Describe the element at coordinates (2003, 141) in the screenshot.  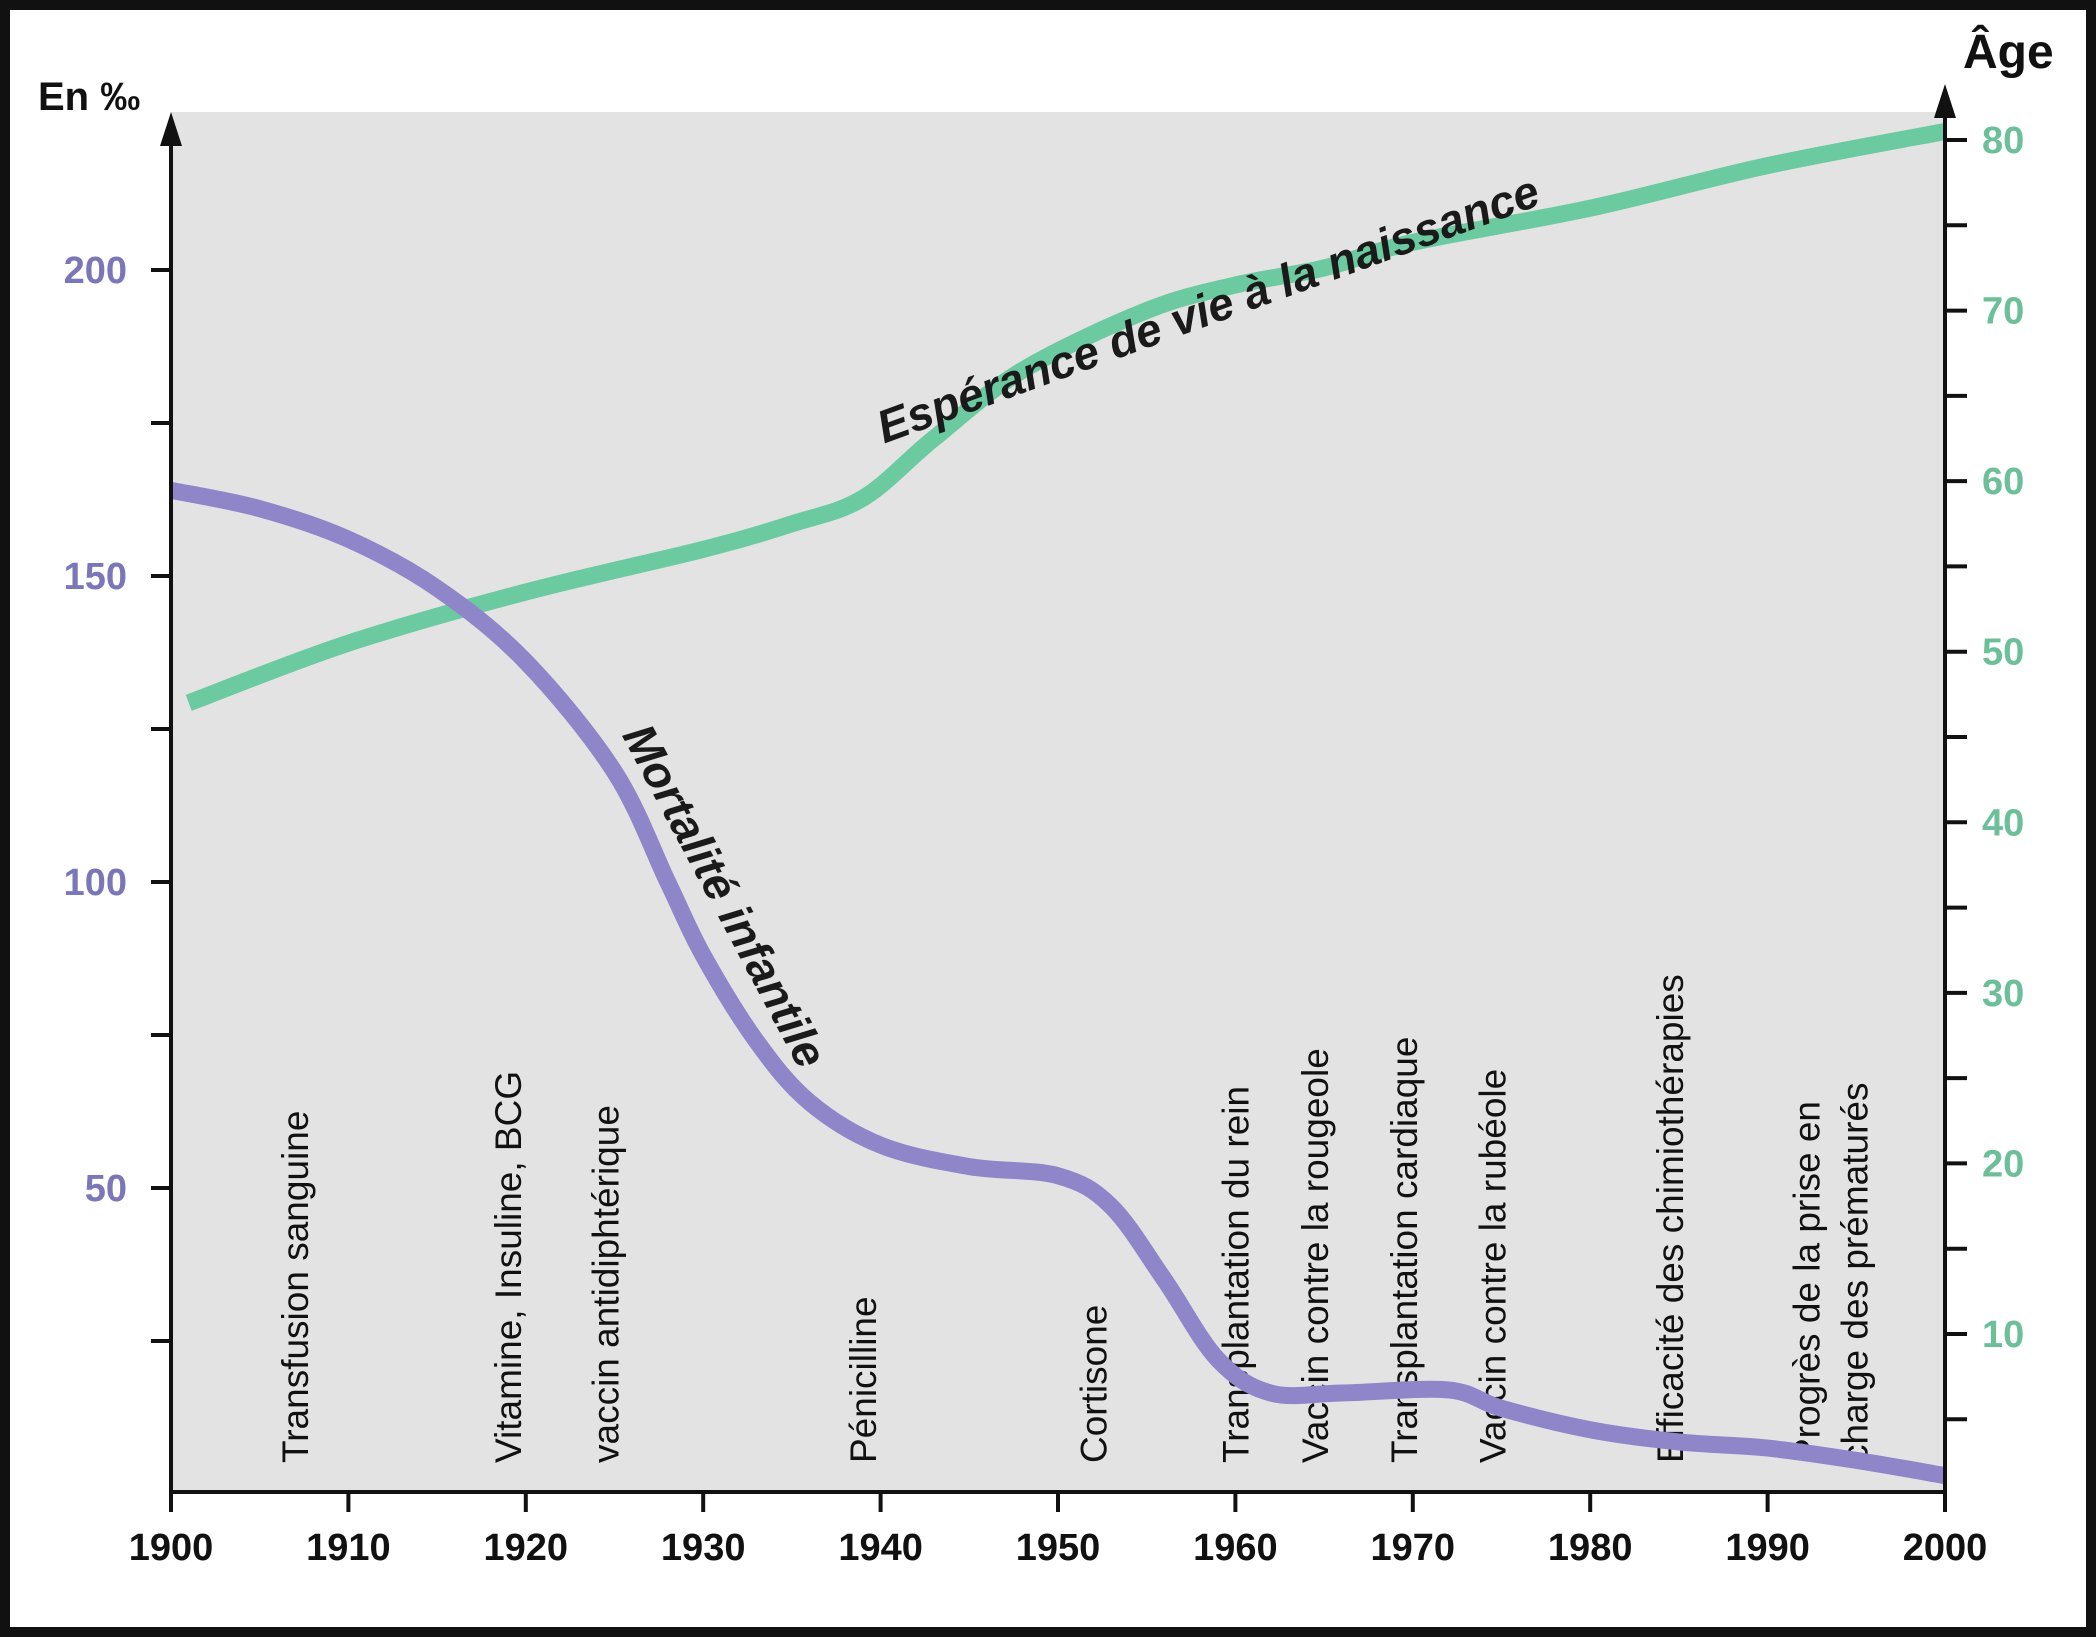
I see `right-tick-label: 80` at that location.